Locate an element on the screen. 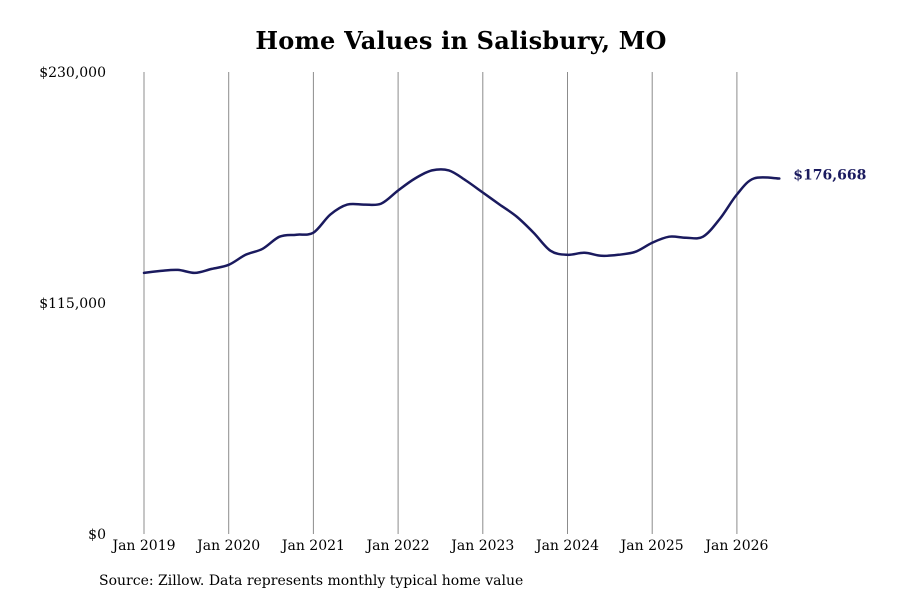 The height and width of the screenshot is (600, 900). y-tick-label: $230,000 is located at coordinates (72, 73).